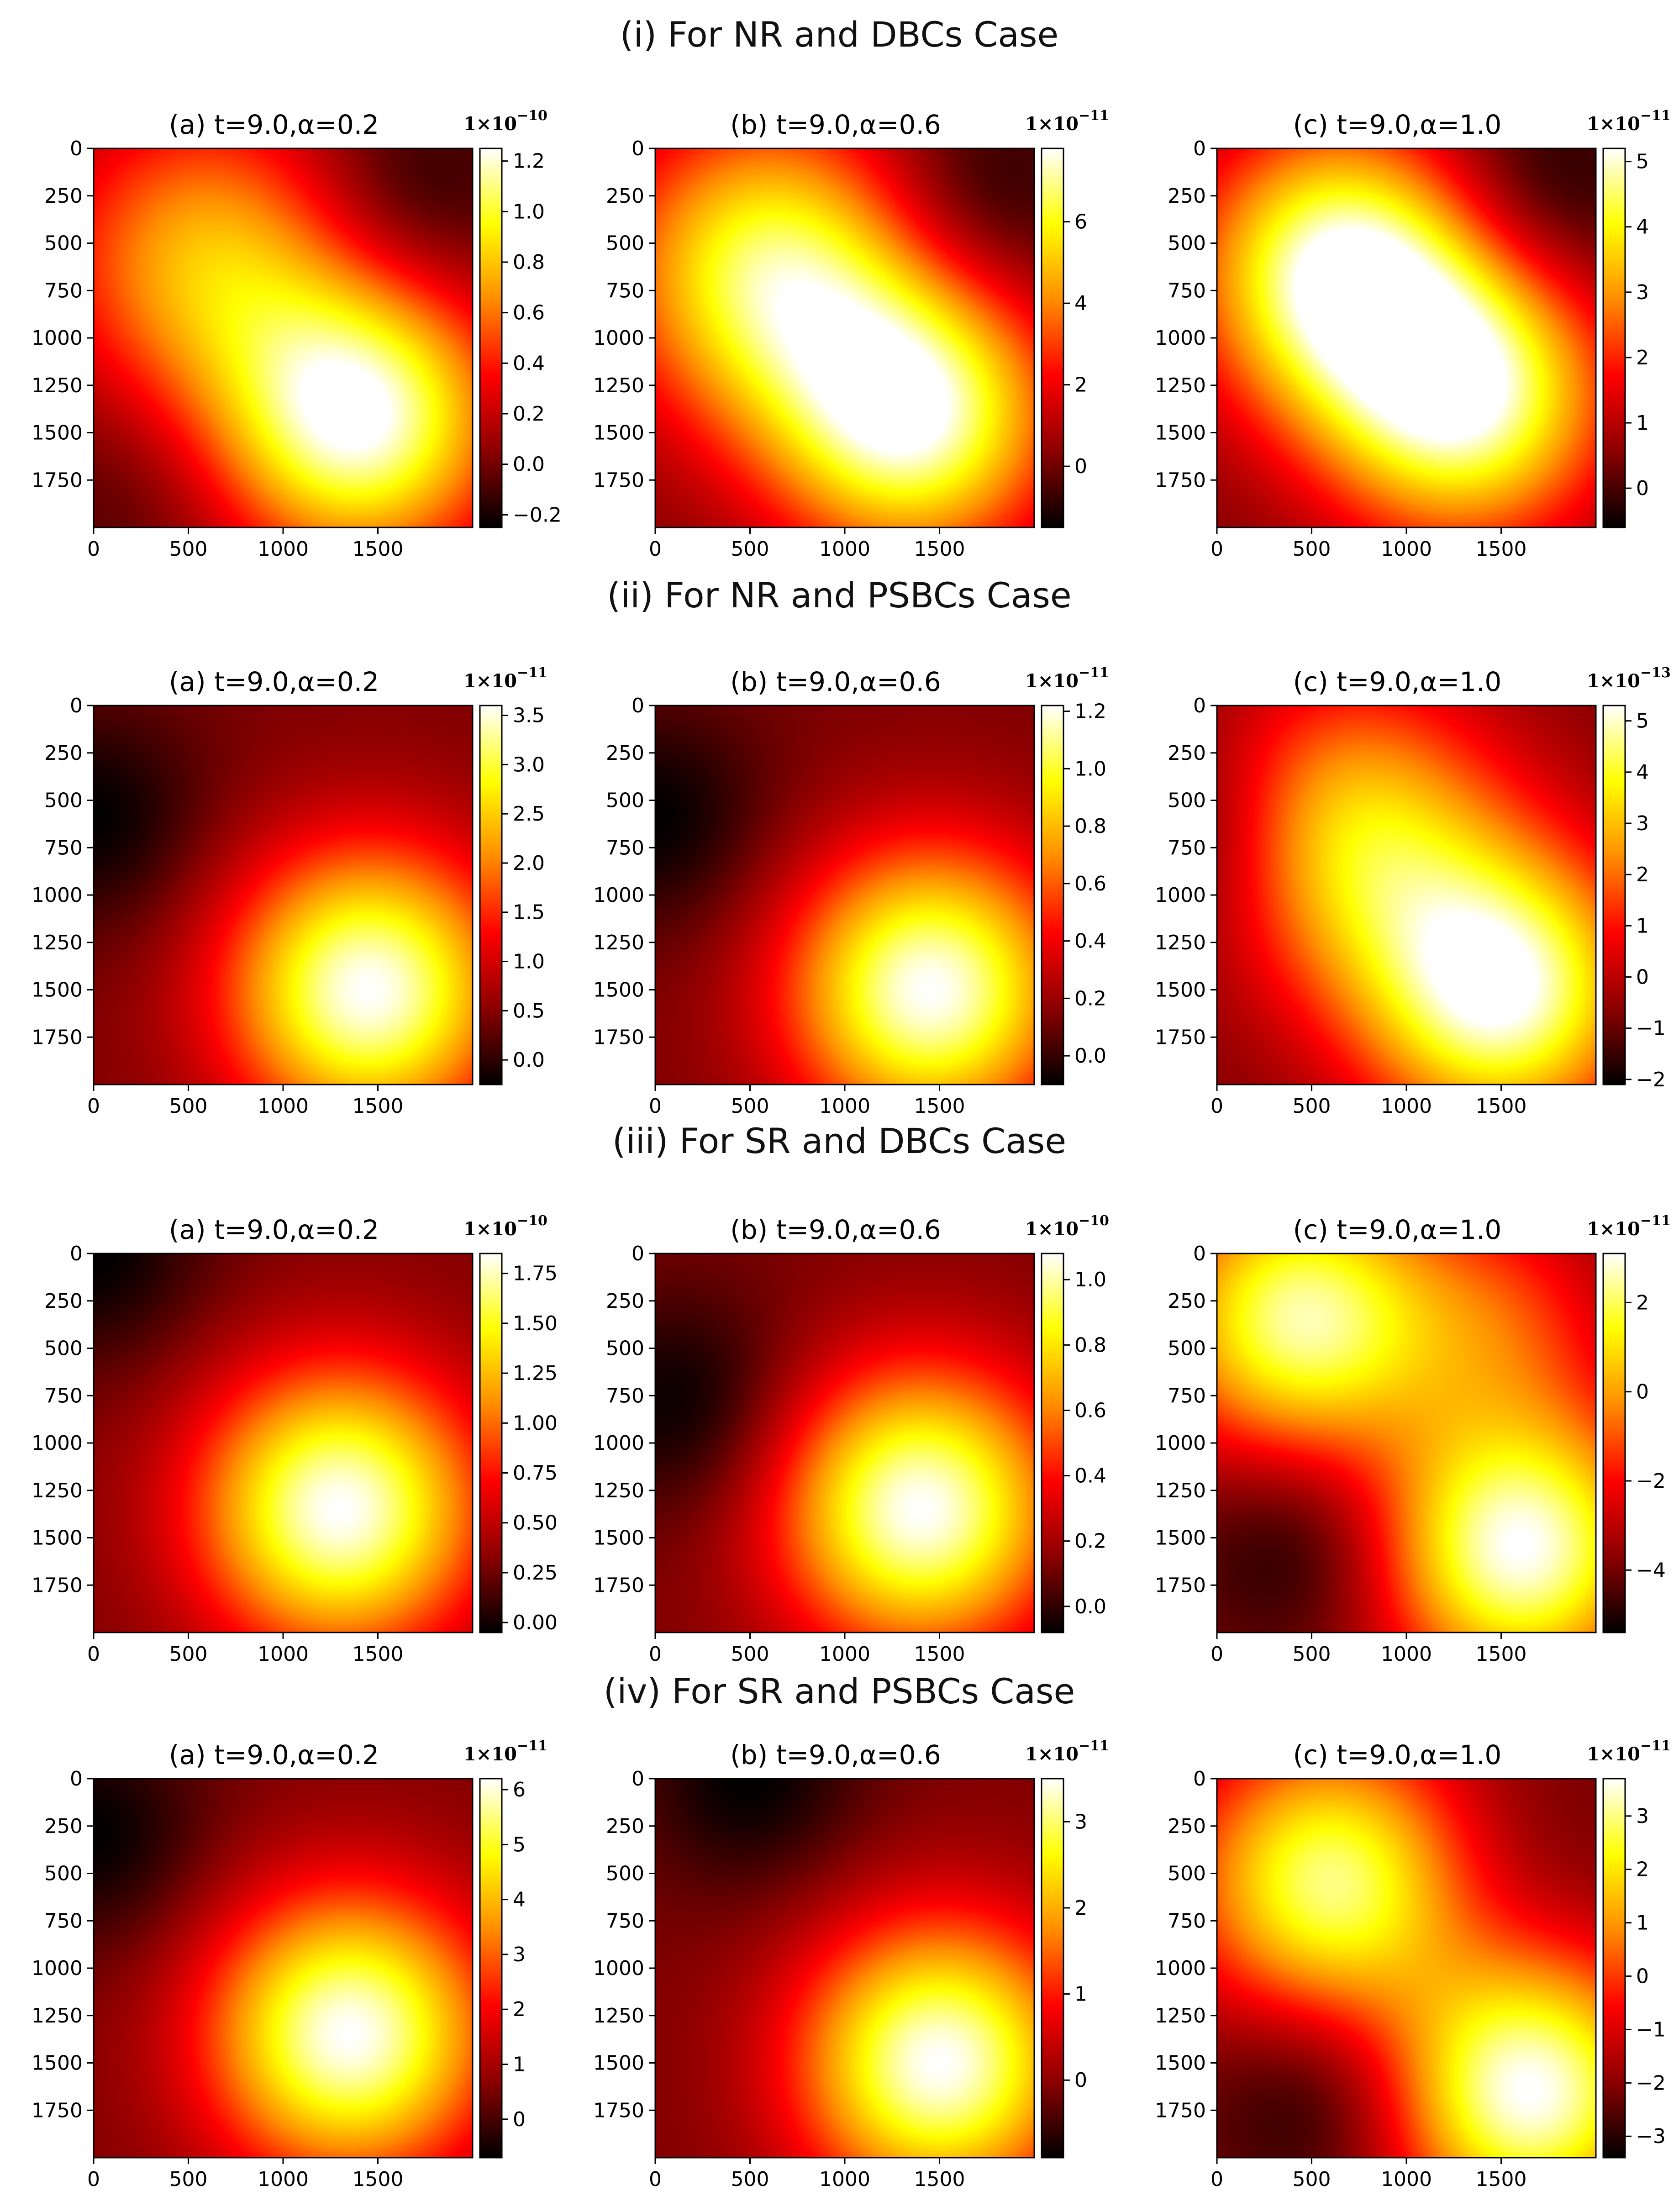 The height and width of the screenshot is (2212, 1679). What do you see at coordinates (1642, 772) in the screenshot?
I see `colorbar-tick-label: 4` at bounding box center [1642, 772].